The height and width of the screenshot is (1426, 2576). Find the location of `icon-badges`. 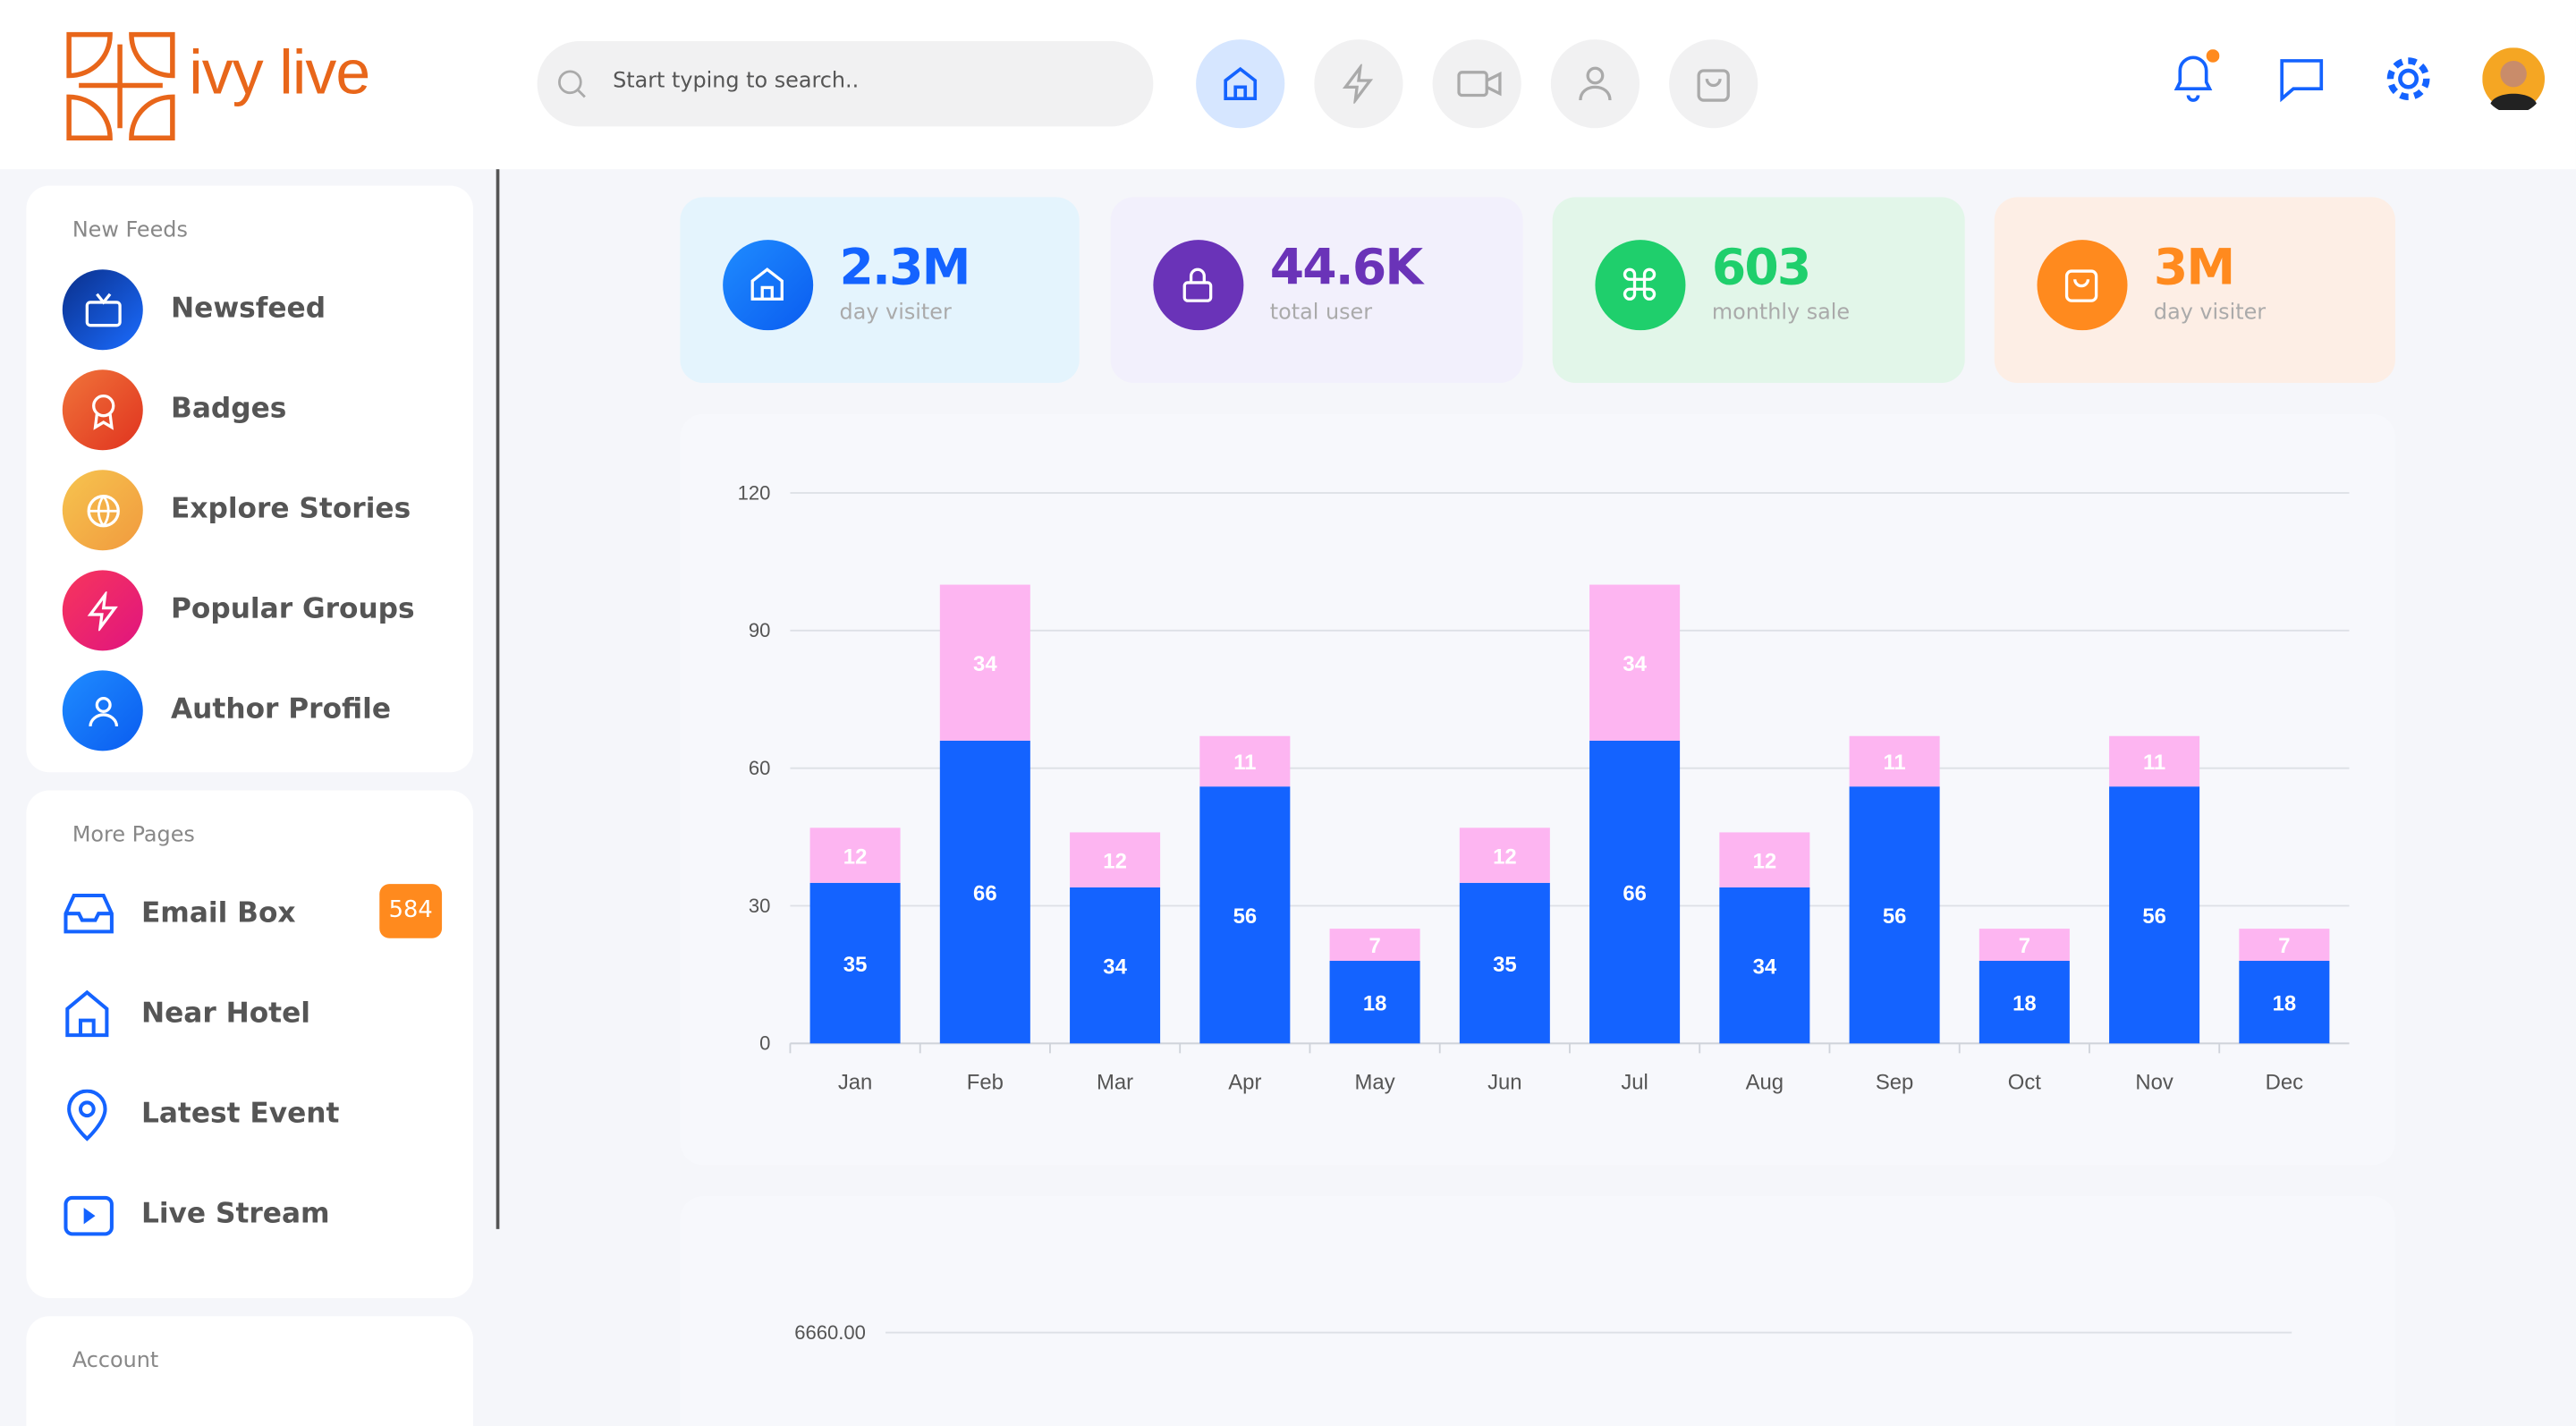

icon-badges is located at coordinates (102, 410).